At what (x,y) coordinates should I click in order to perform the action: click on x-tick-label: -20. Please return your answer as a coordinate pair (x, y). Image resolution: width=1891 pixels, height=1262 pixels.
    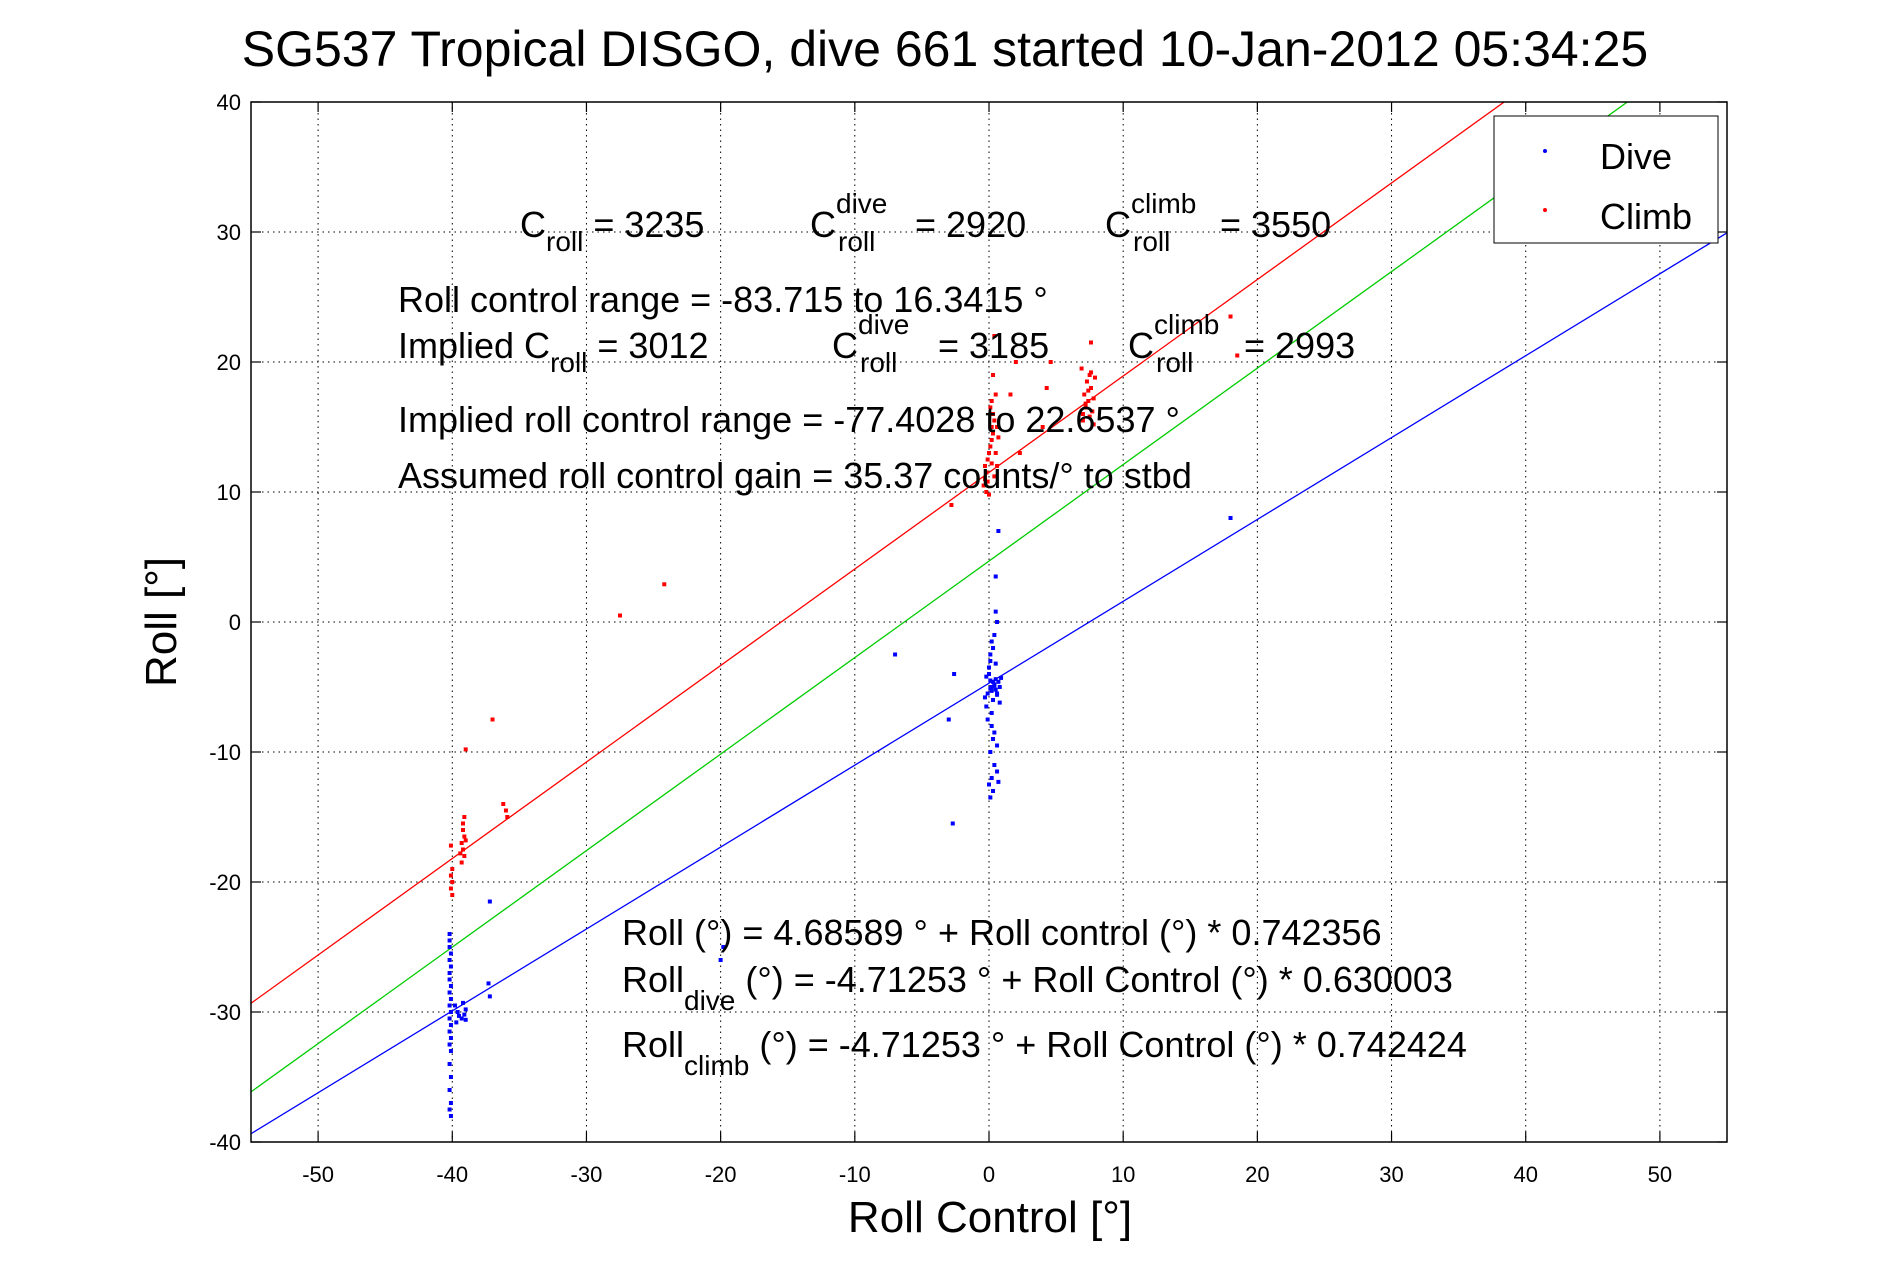
    Looking at the image, I should click on (721, 1174).